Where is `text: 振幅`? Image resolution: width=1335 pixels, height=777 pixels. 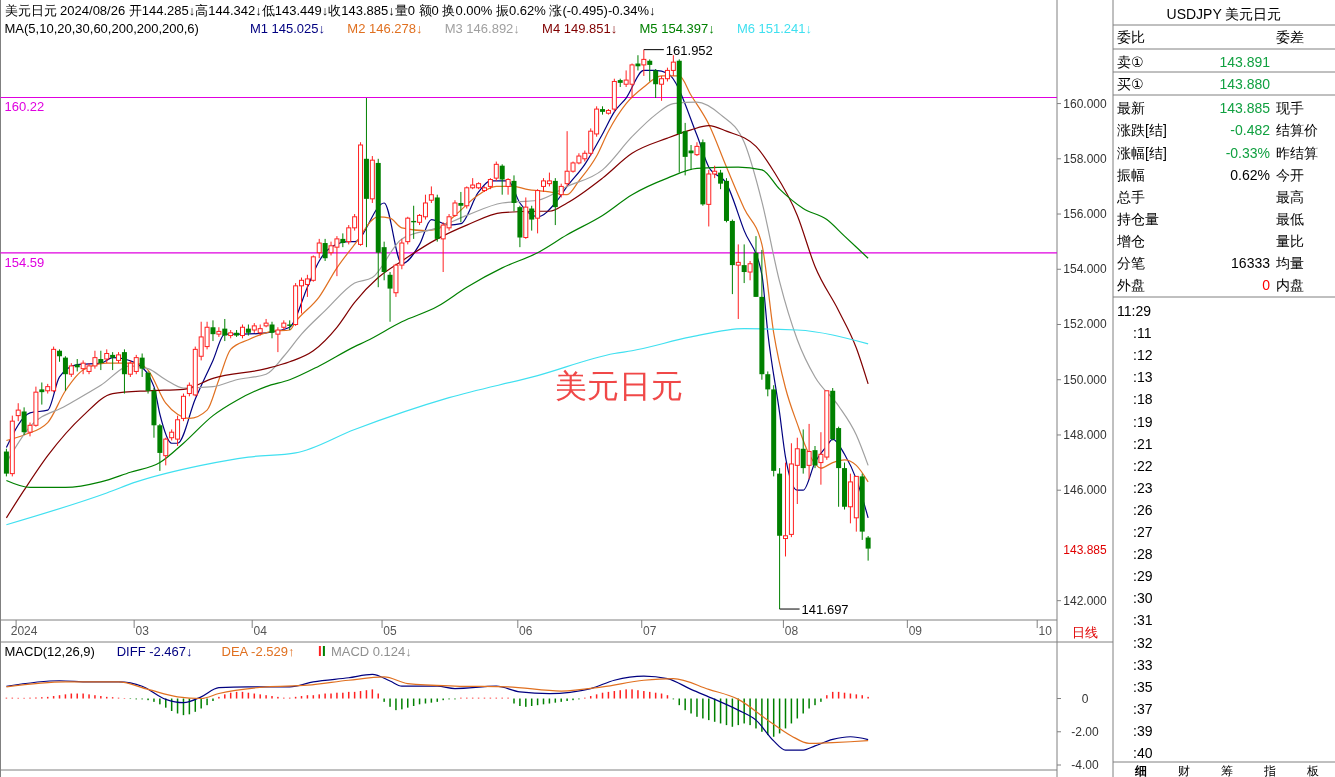 text: 振幅 is located at coordinates (1131, 175).